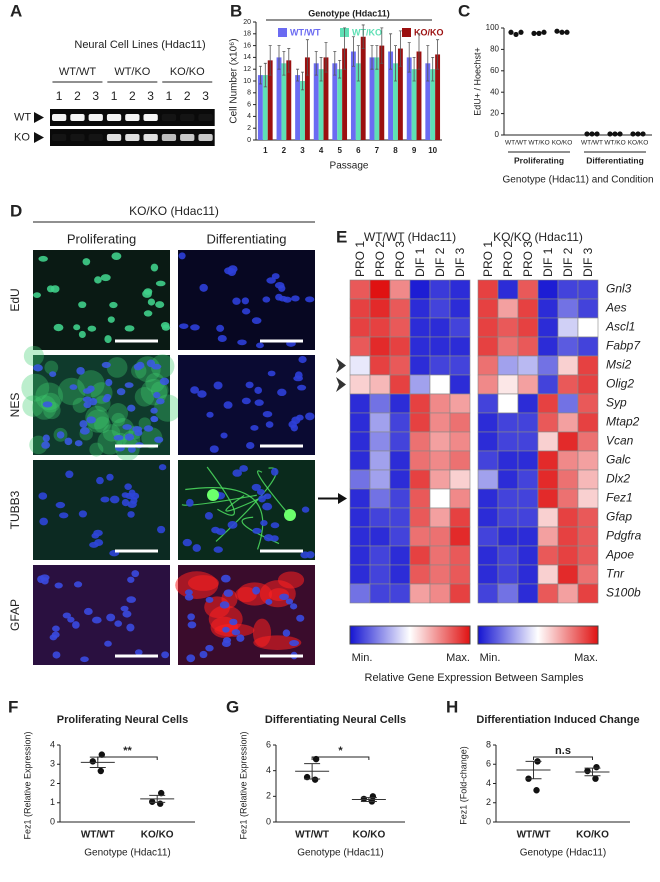 This screenshot has width=660, height=882. I want to click on y-tick-label: 100, so click(493, 27).